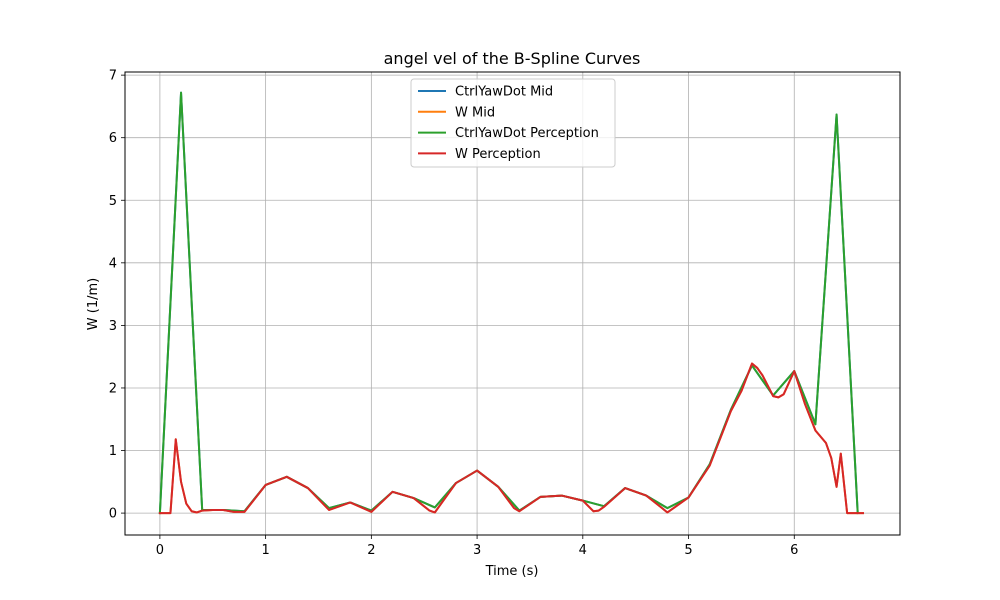  Describe the element at coordinates (113, 388) in the screenshot. I see `y-tick-label: 2` at that location.